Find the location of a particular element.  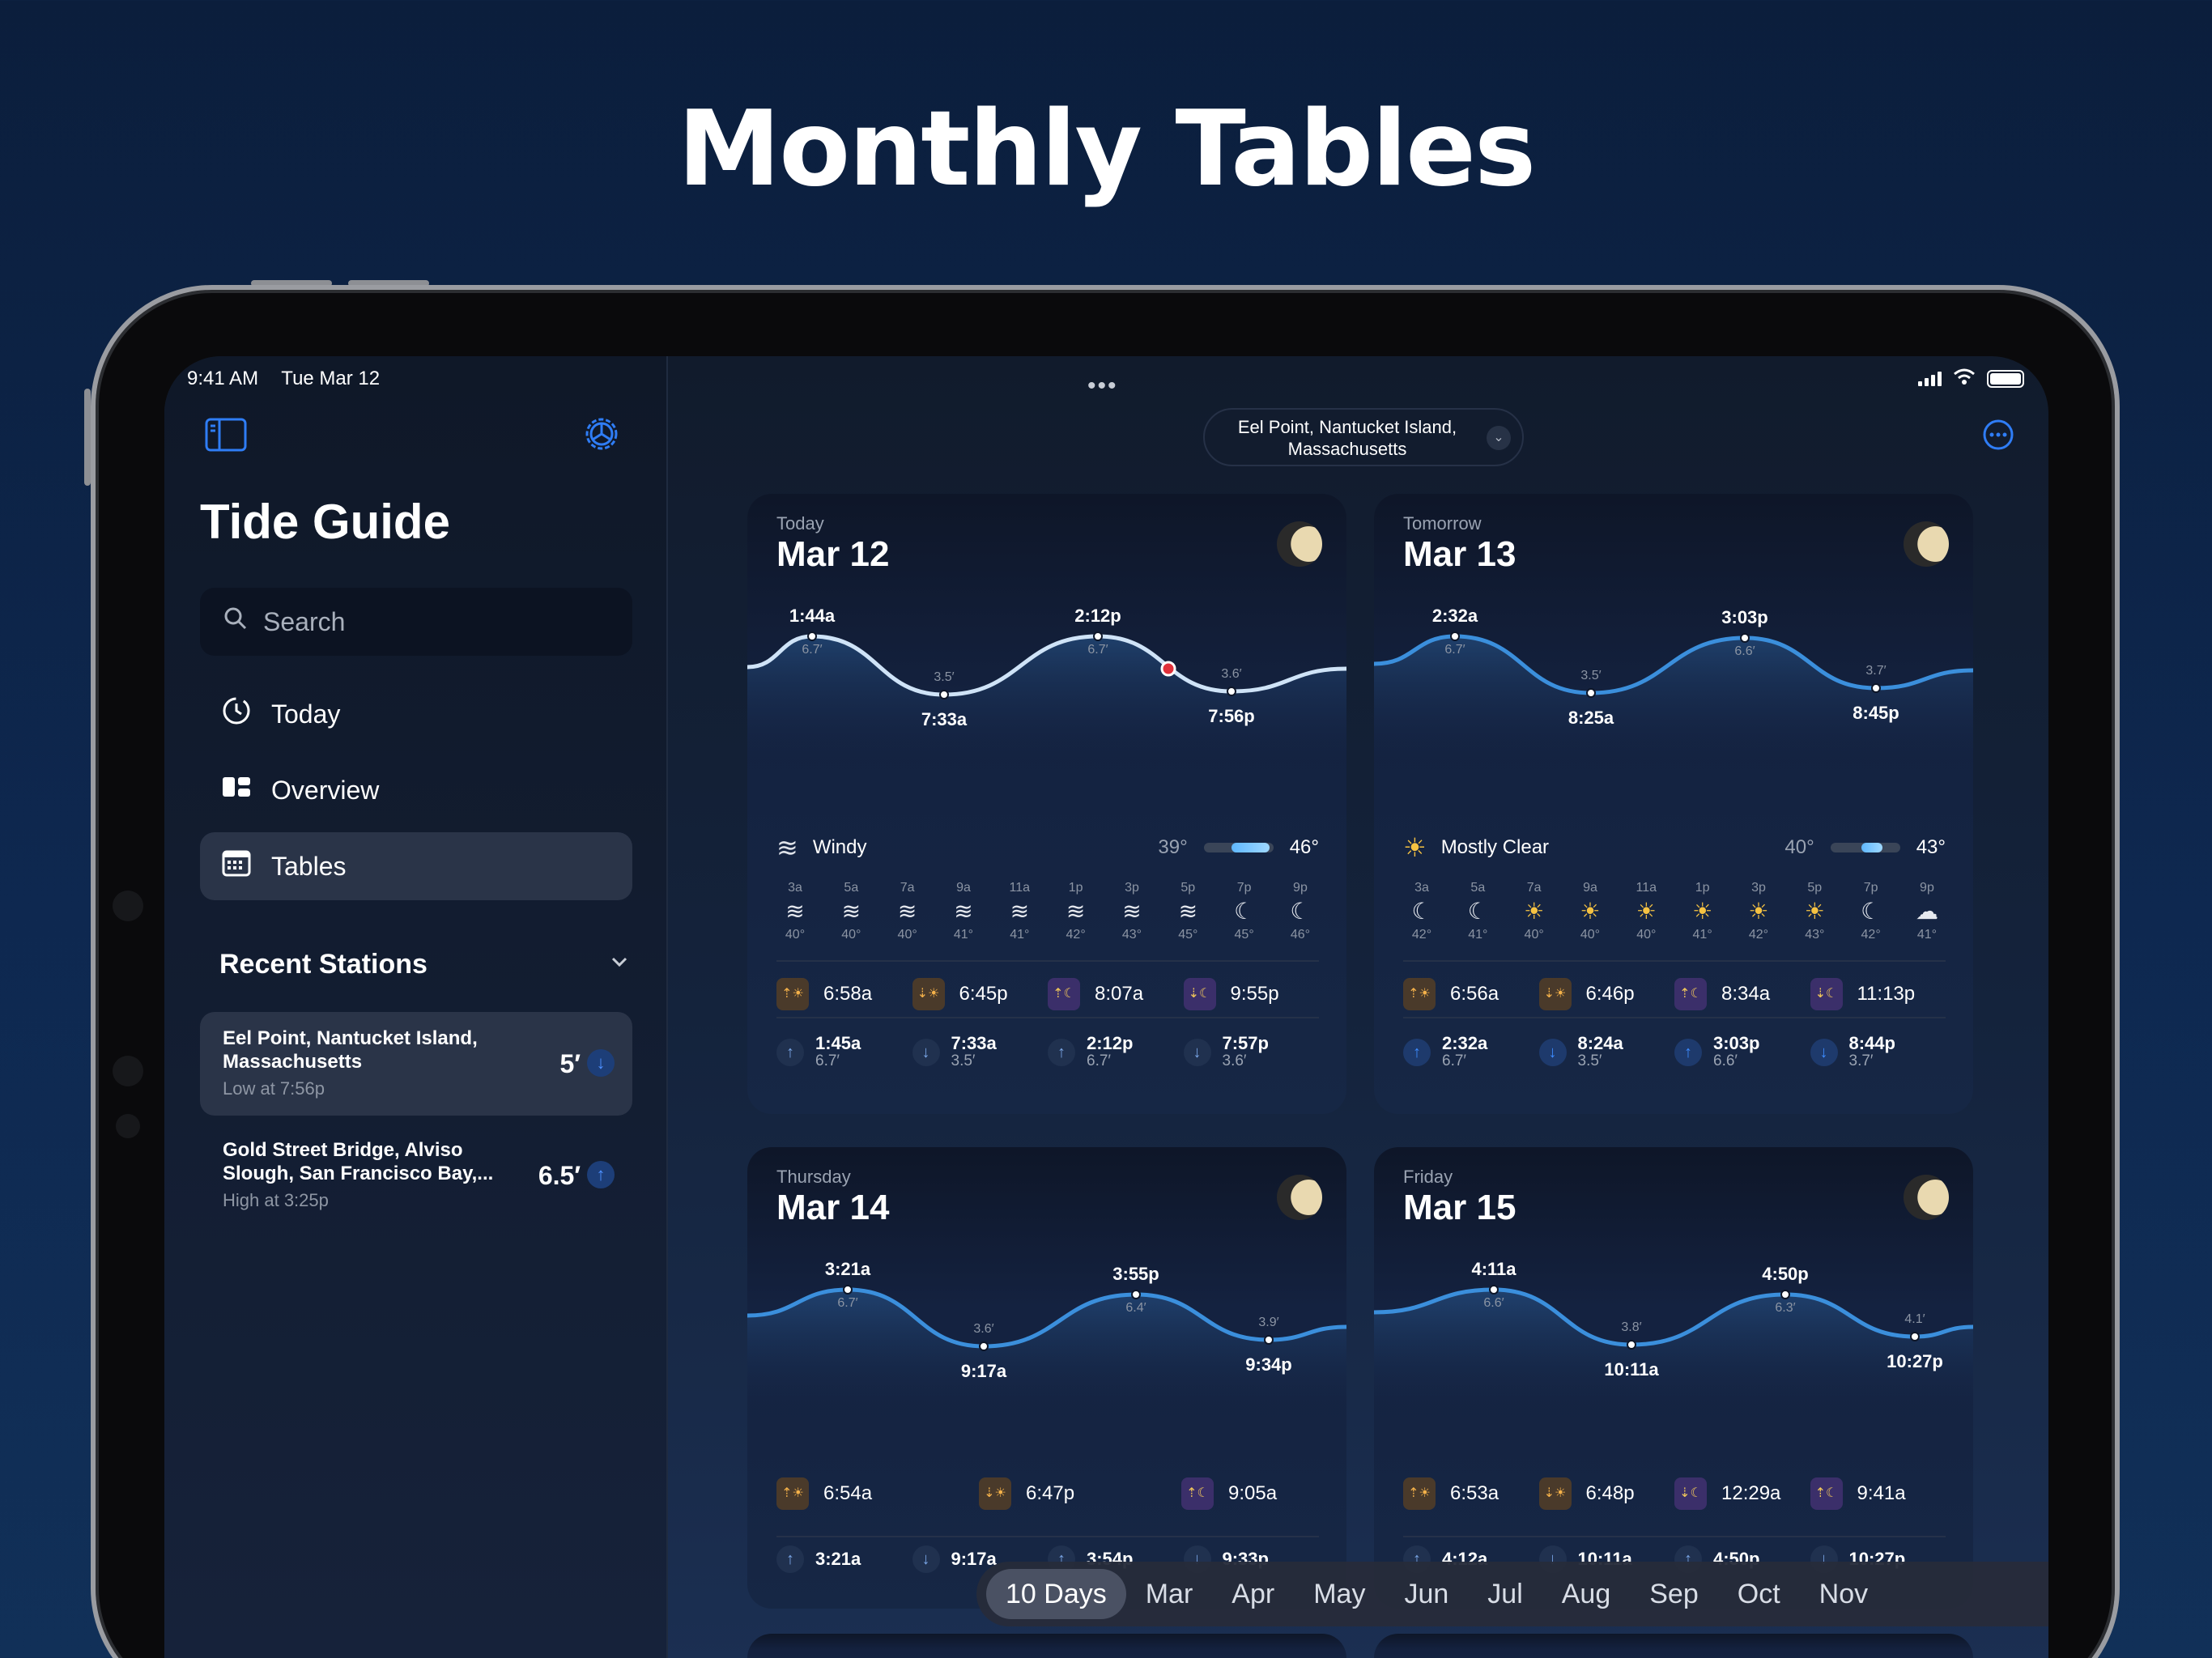

hour-item: 7a ≋ 40° is located at coordinates (908, 911).